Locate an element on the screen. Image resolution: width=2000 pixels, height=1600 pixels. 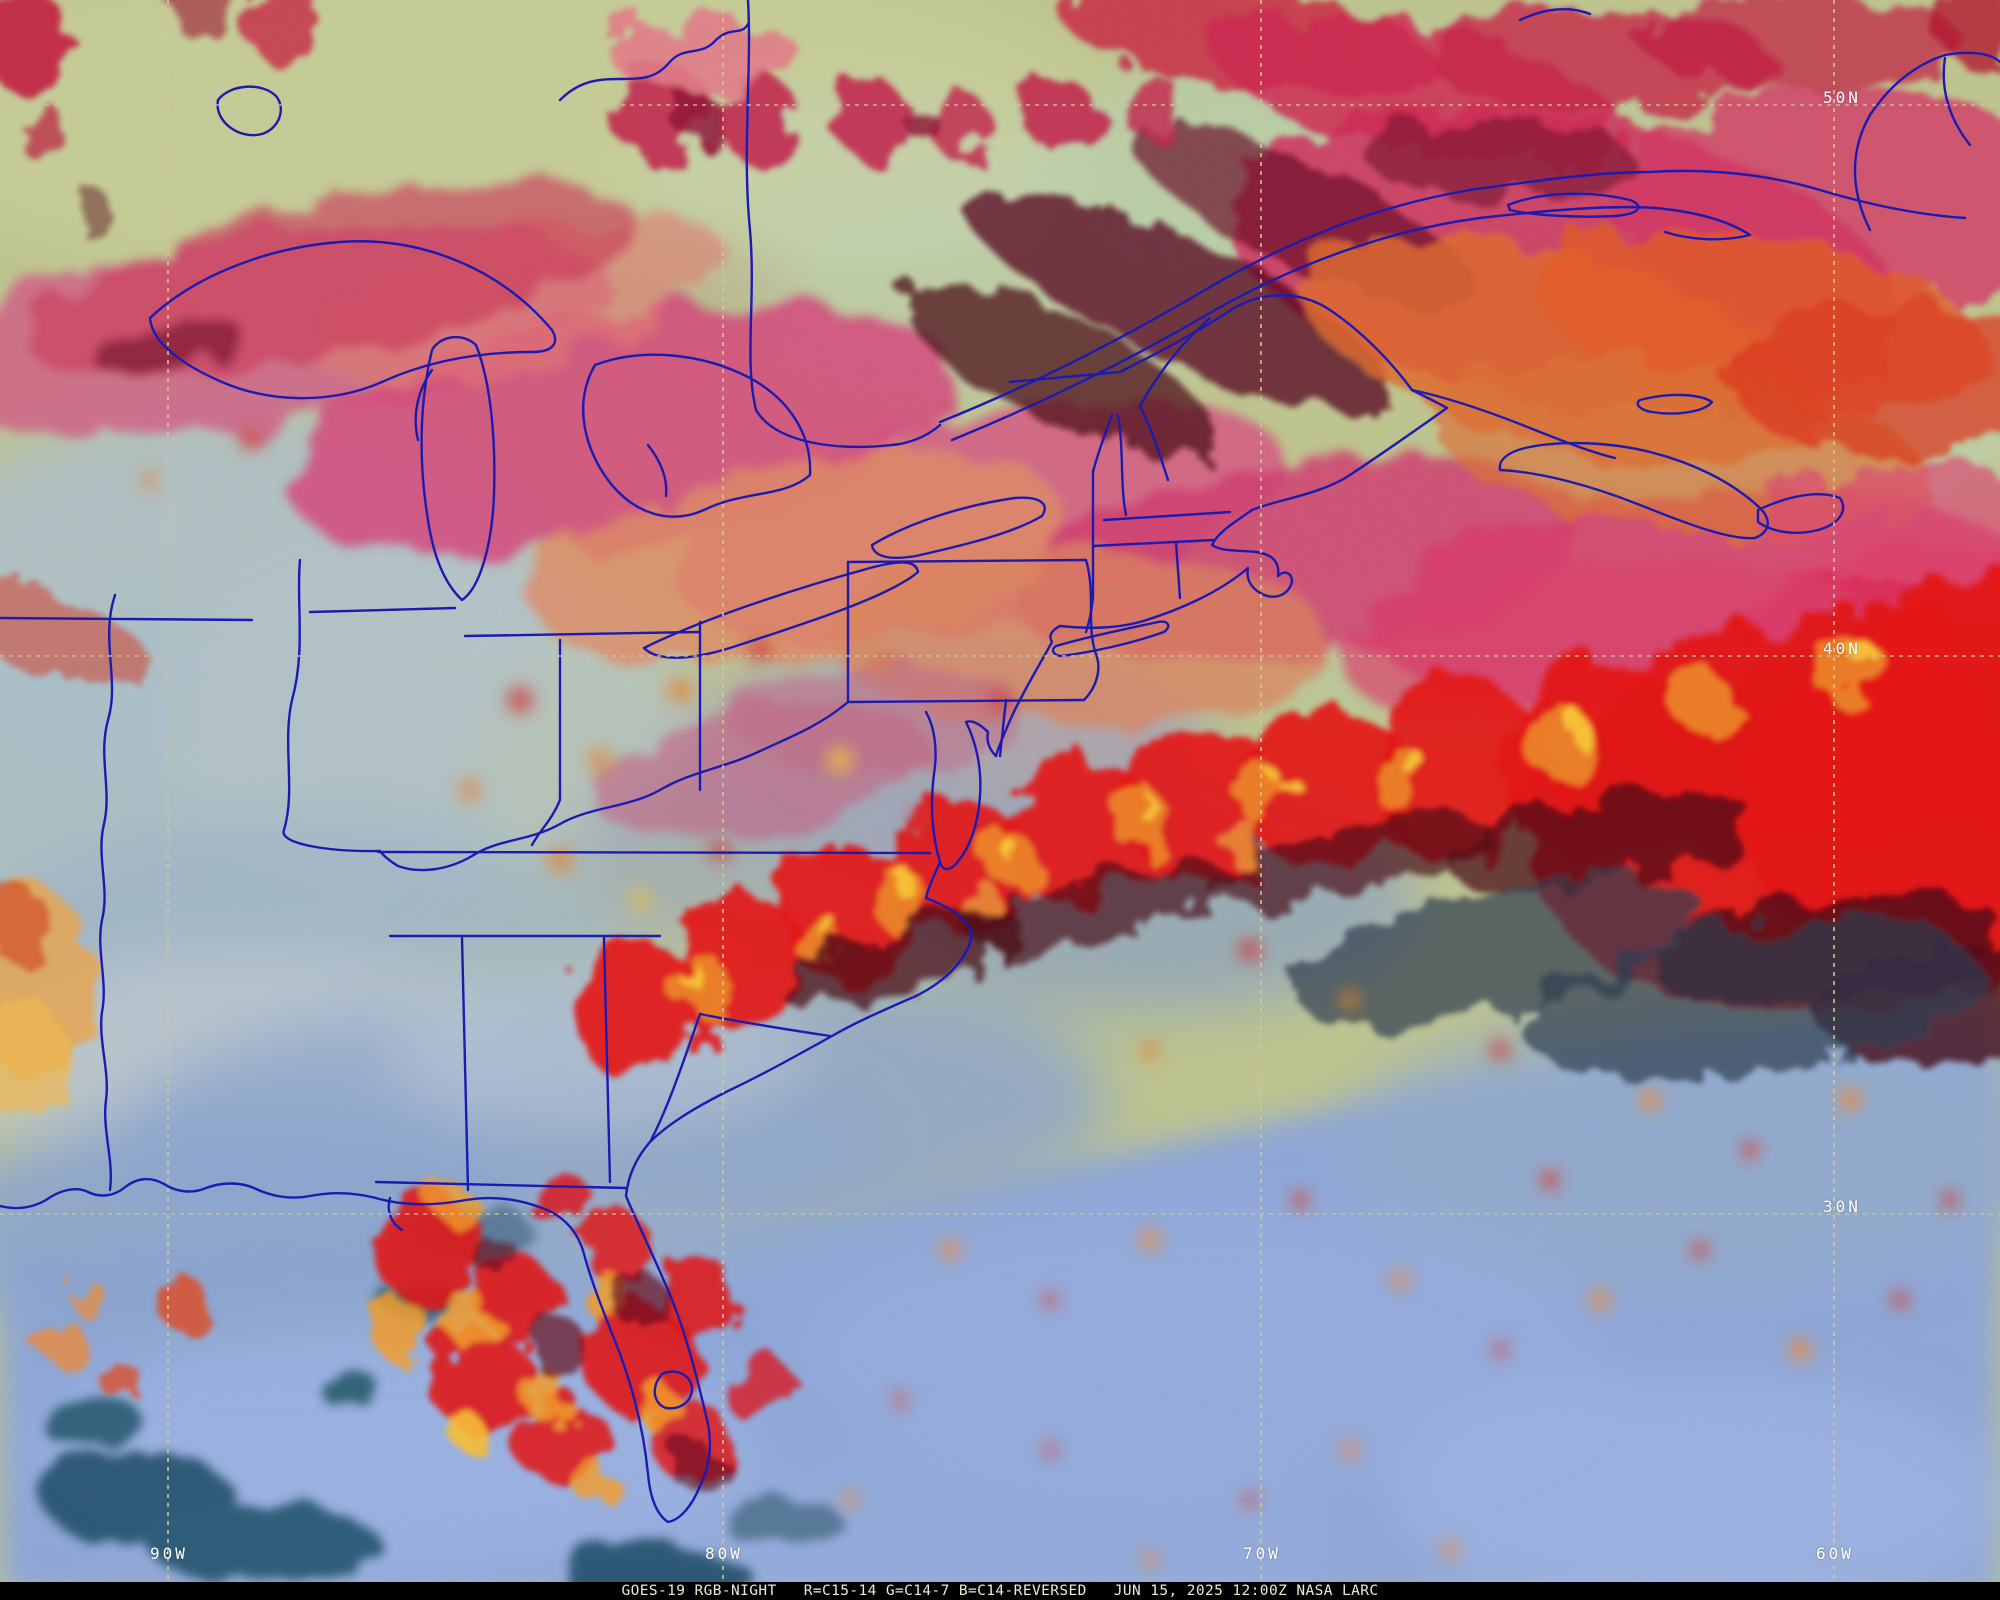
gridline-70w is located at coordinates (1261, 791).